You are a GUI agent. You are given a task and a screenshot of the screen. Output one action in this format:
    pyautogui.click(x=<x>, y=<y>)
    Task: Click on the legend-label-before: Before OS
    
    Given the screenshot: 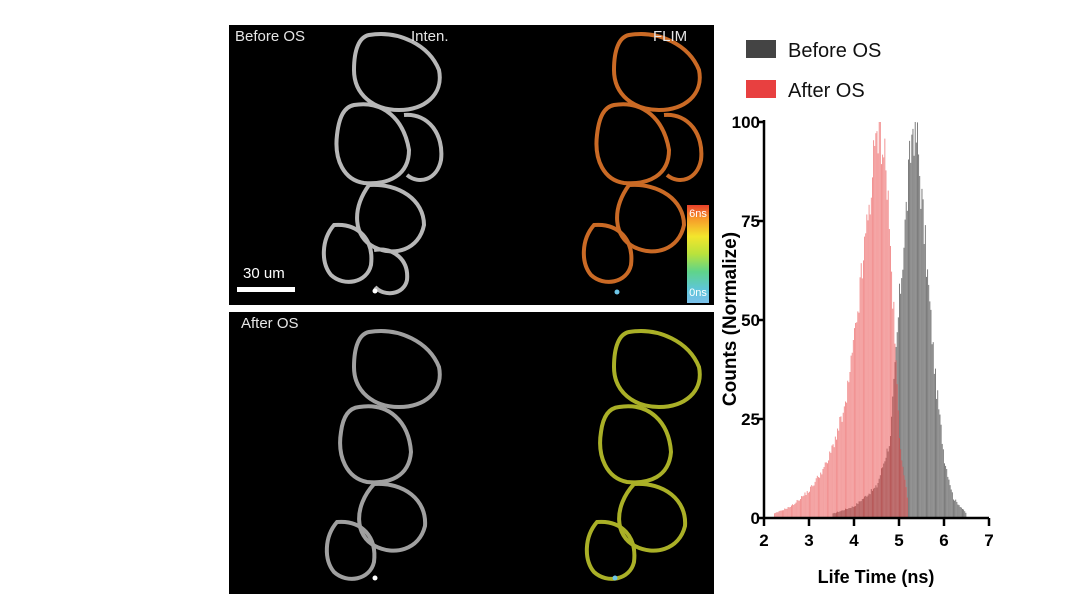 What is the action you would take?
    pyautogui.click(x=834, y=51)
    